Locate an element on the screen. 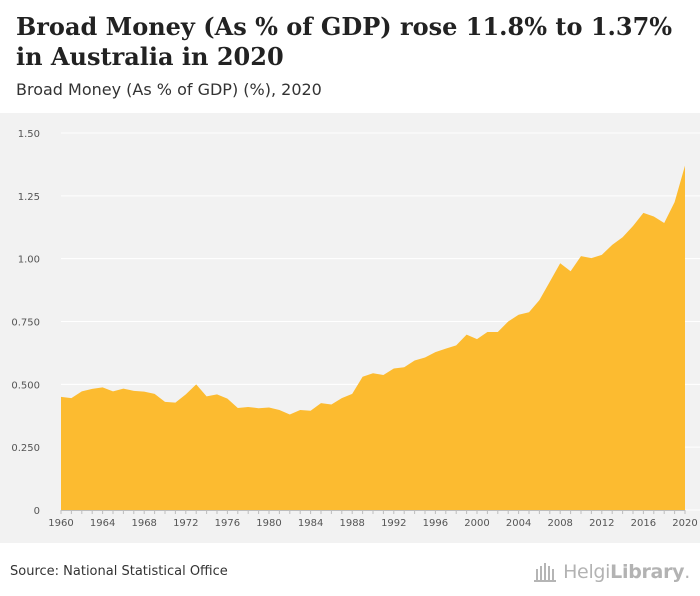  x-tick-label: 1984 is located at coordinates (310, 523).